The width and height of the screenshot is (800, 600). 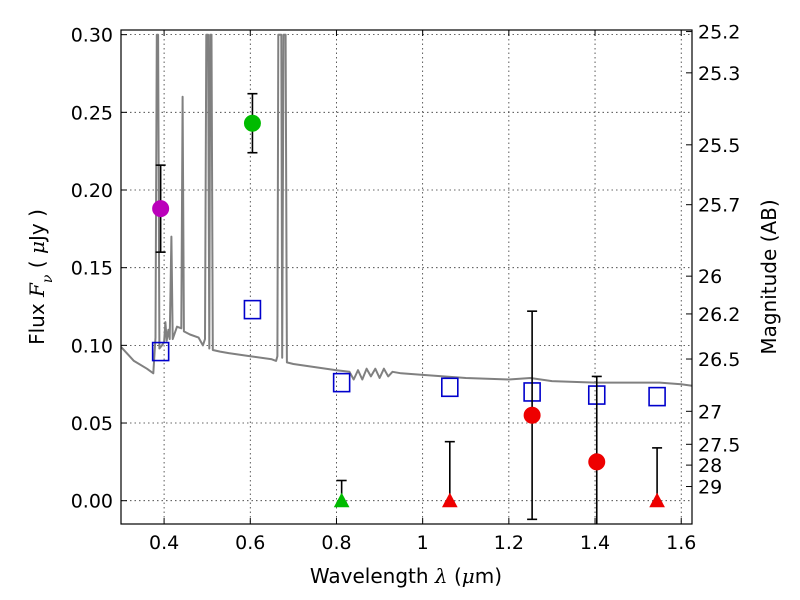 I want to click on y-tick-label: 0.05, so click(x=92, y=424).